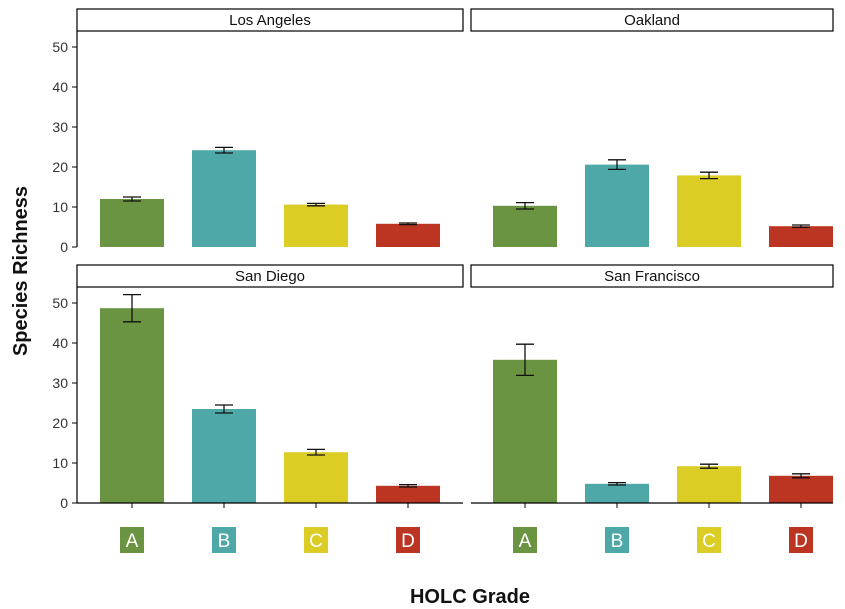  I want to click on x-axis-title: HOLC Grade, so click(470, 597).